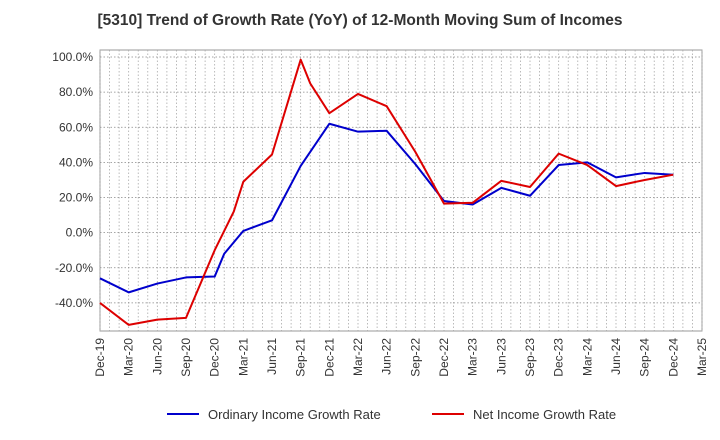 Image resolution: width=720 pixels, height=440 pixels. I want to click on y-tick-label: 60.0%, so click(76, 127).